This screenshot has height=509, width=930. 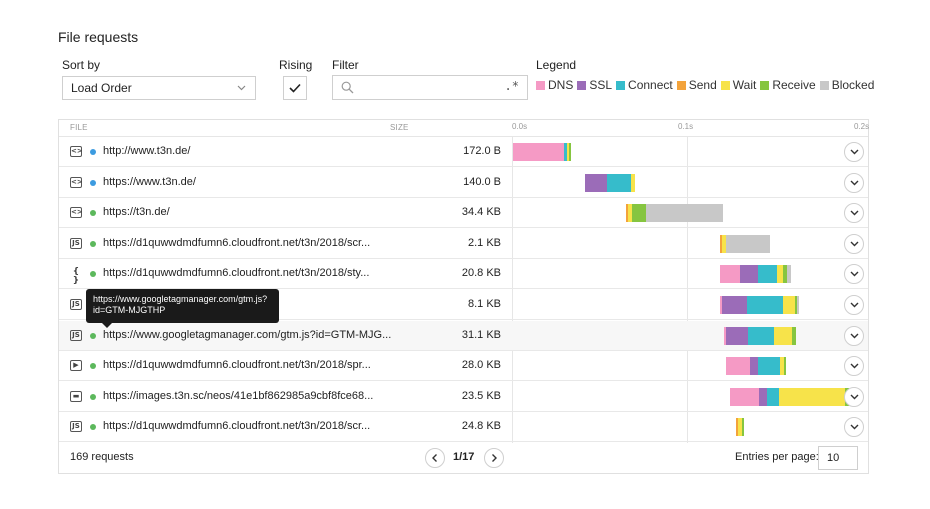 I want to click on request-size: 34.4 KB, so click(x=481, y=212).